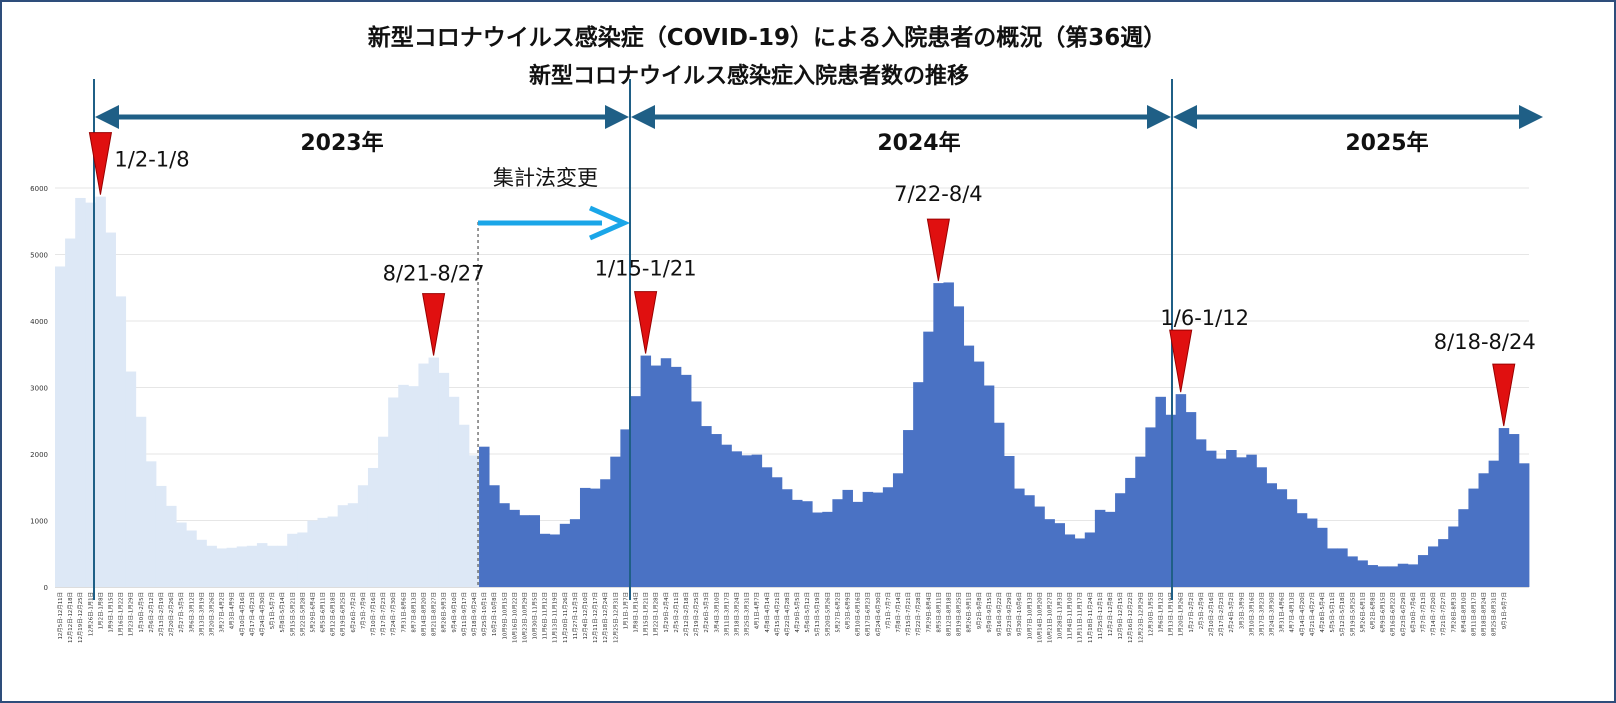 The height and width of the screenshot is (703, 1616). What do you see at coordinates (1185, 117) in the screenshot?
I see `arrowhead-left` at bounding box center [1185, 117].